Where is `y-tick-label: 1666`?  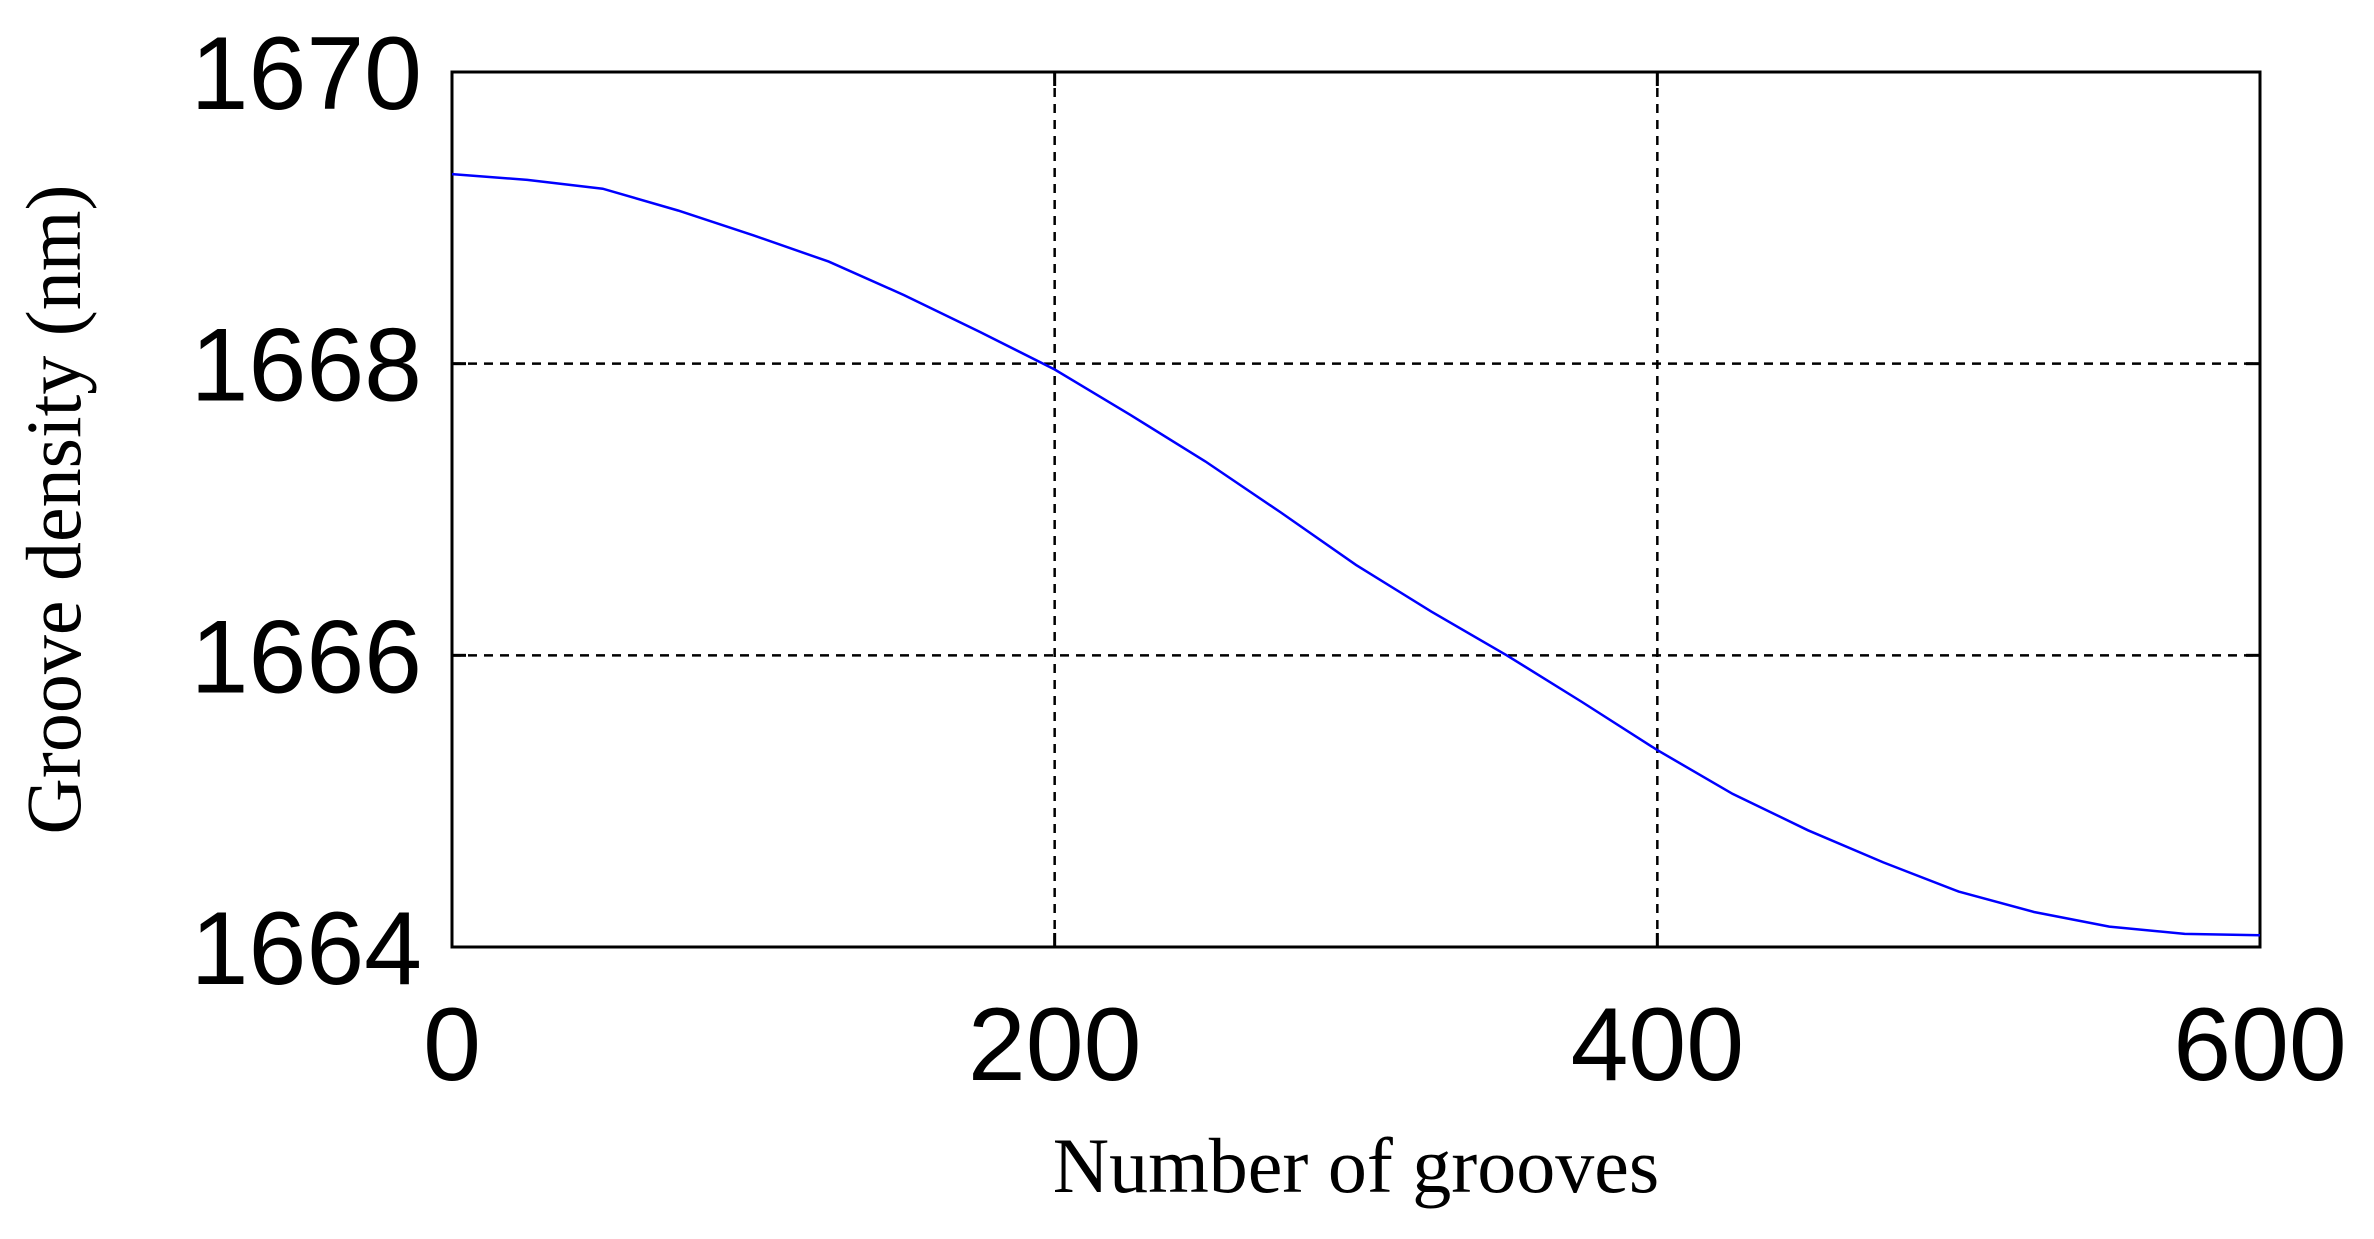 y-tick-label: 1666 is located at coordinates (306, 657).